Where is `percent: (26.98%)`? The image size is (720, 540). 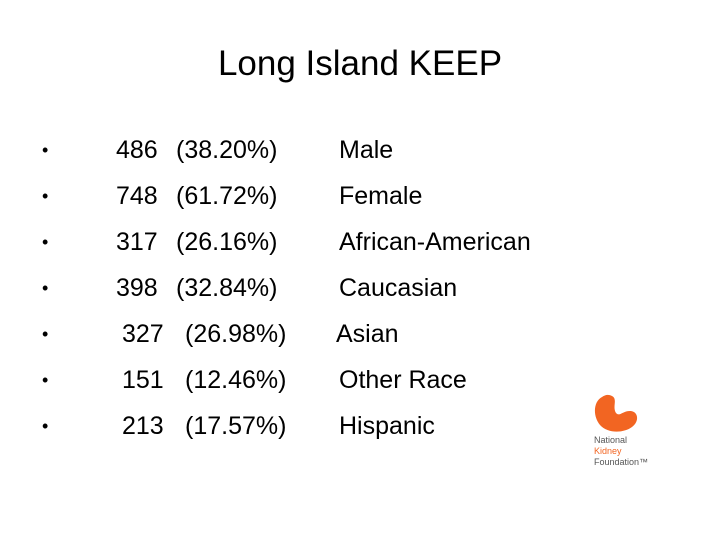
percent: (26.98%) is located at coordinates (236, 334).